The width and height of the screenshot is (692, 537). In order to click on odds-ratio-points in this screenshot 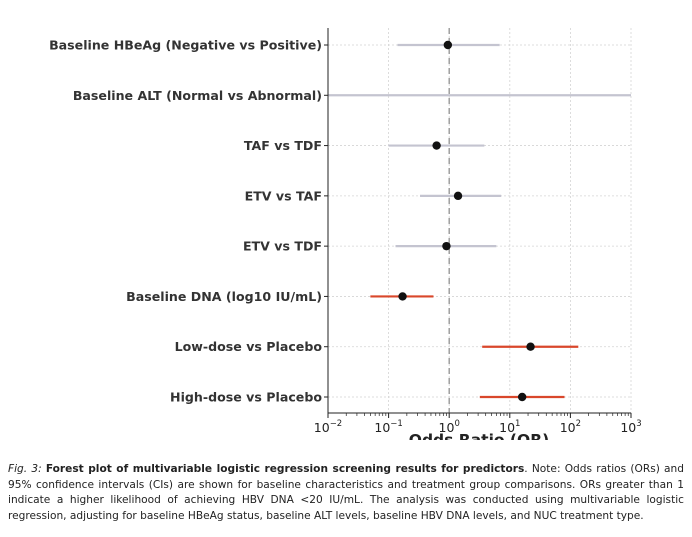, I will do `click(466, 221)`.